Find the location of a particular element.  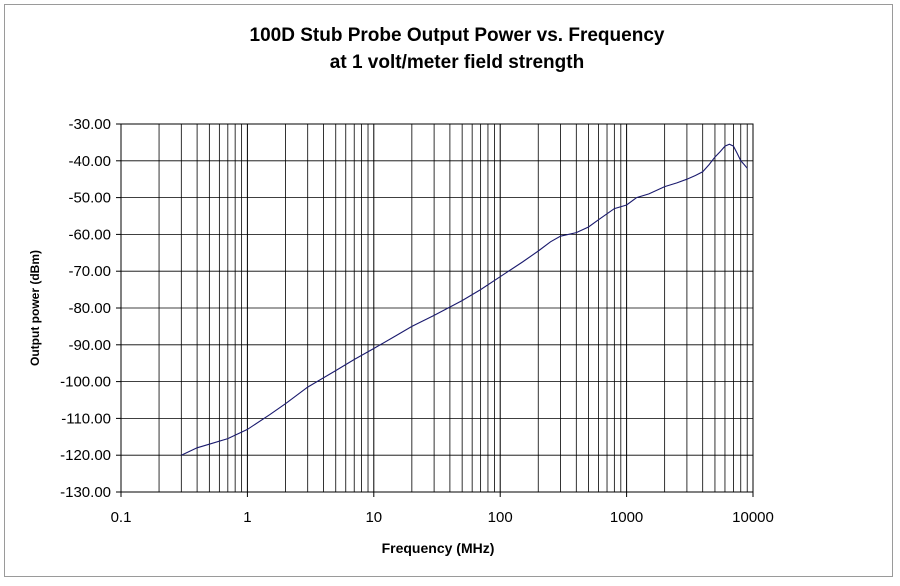

x-axis-title: Frequency (MHz) is located at coordinates (438, 548).